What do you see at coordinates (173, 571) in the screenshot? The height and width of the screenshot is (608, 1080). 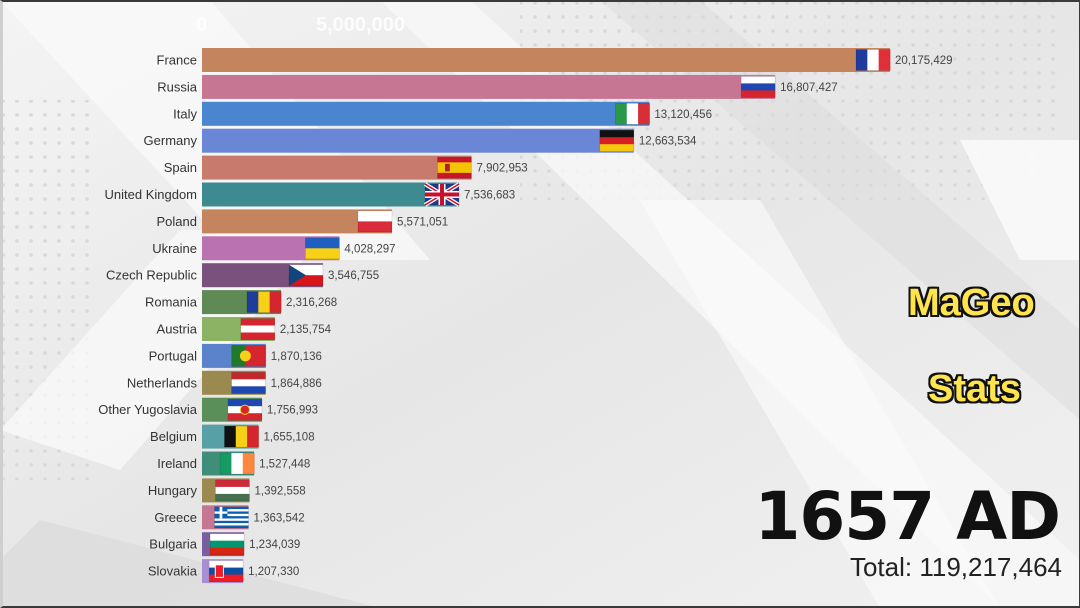 I see `category-label-slovakia: Slovakia` at bounding box center [173, 571].